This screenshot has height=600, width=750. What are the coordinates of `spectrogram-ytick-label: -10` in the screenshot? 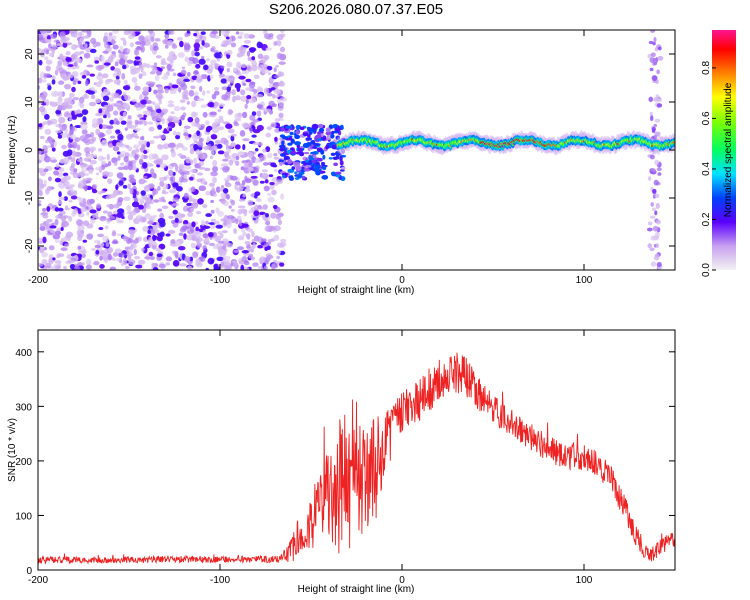 It's located at (29, 197).